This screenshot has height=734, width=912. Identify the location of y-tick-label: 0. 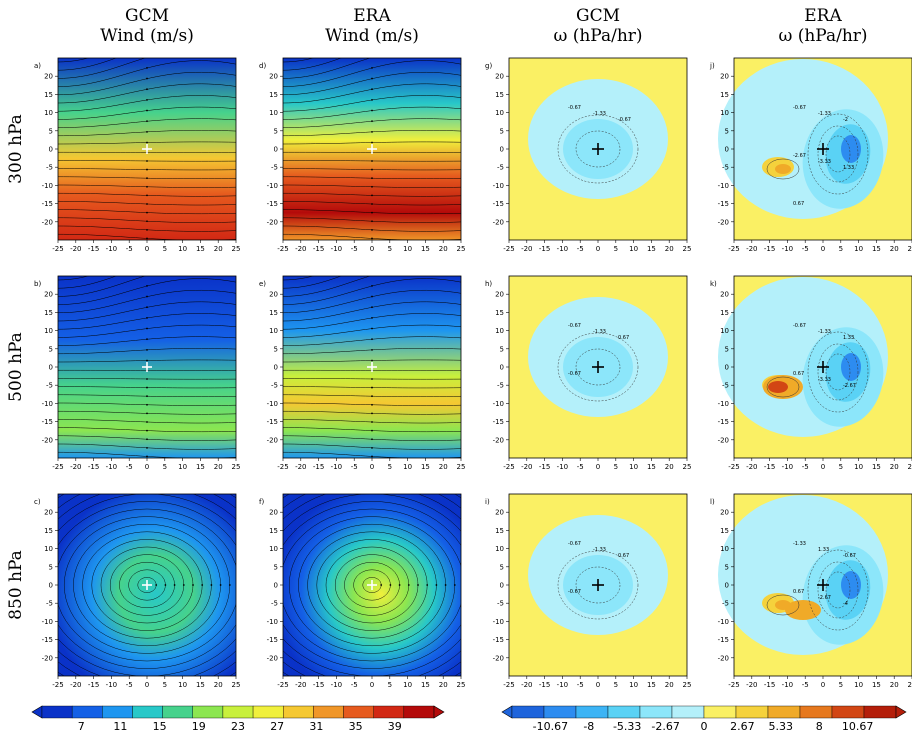
(276, 150).